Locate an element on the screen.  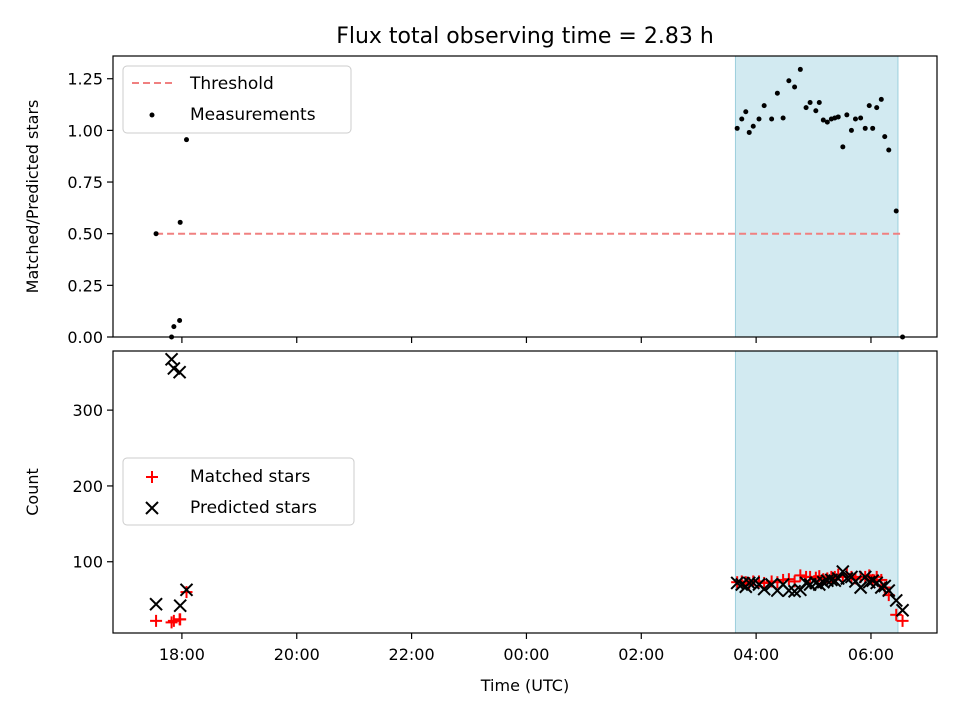
legend-threshold-label: Threshold is located at coordinates (231, 84).